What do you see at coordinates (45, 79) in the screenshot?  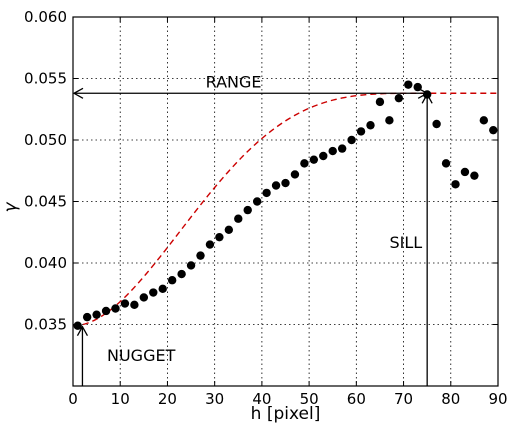 I see `y-tick-label: 0.055` at bounding box center [45, 79].